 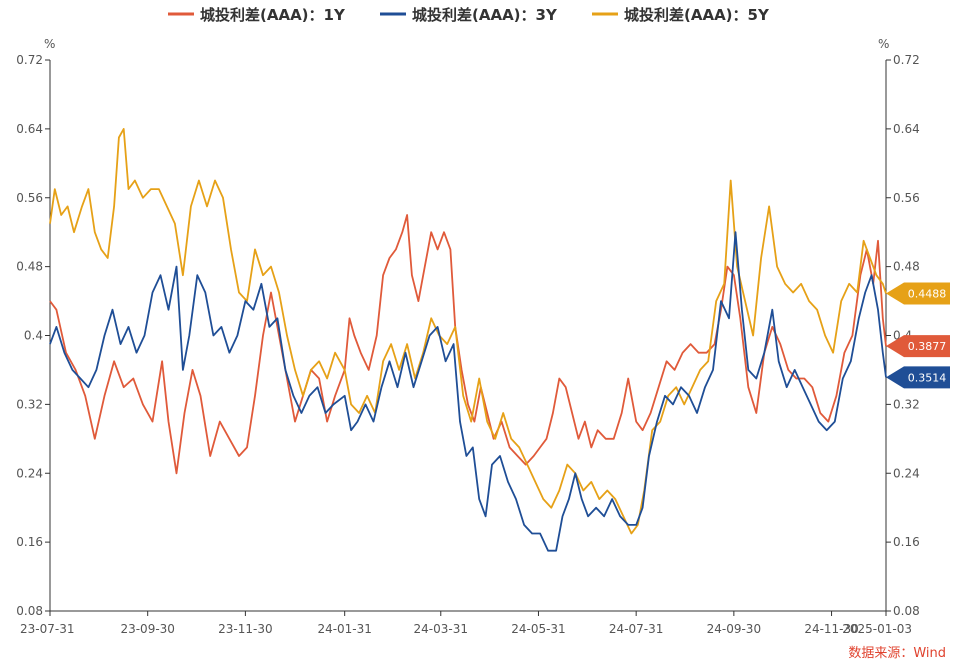 What do you see at coordinates (906, 542) in the screenshot?
I see `right-y-tick-label: 0.16` at bounding box center [906, 542].